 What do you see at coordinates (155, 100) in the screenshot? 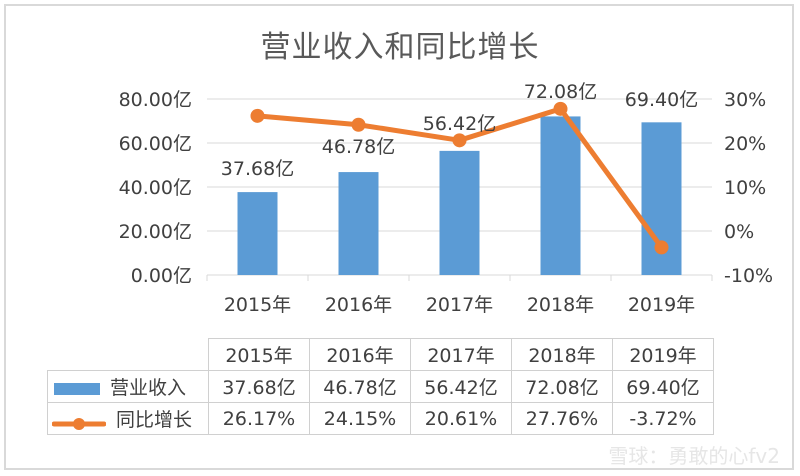
I see `svg-text: 80.00亿` at bounding box center [155, 100].